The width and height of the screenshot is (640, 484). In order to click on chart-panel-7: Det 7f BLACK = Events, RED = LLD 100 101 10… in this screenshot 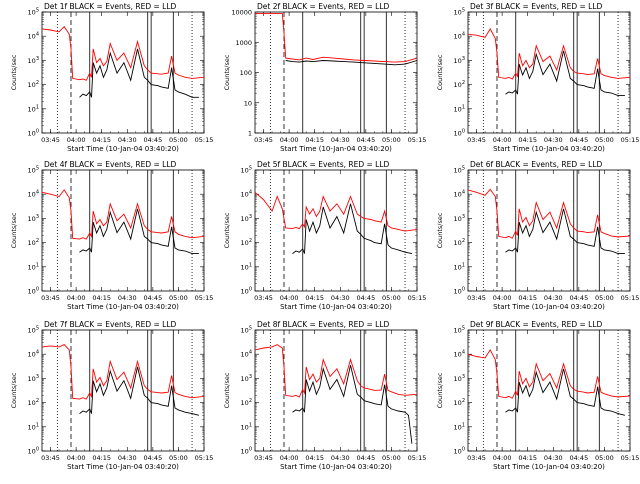, I will do `click(111, 395)`.